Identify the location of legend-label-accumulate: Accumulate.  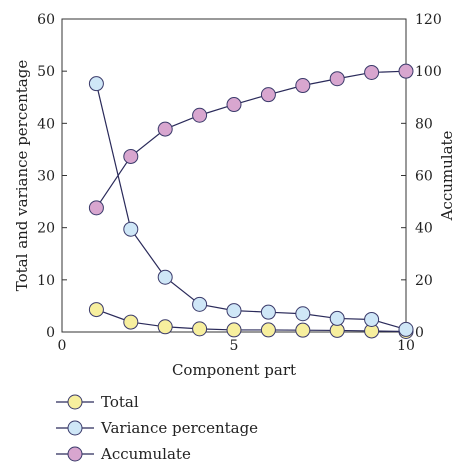
(145, 454).